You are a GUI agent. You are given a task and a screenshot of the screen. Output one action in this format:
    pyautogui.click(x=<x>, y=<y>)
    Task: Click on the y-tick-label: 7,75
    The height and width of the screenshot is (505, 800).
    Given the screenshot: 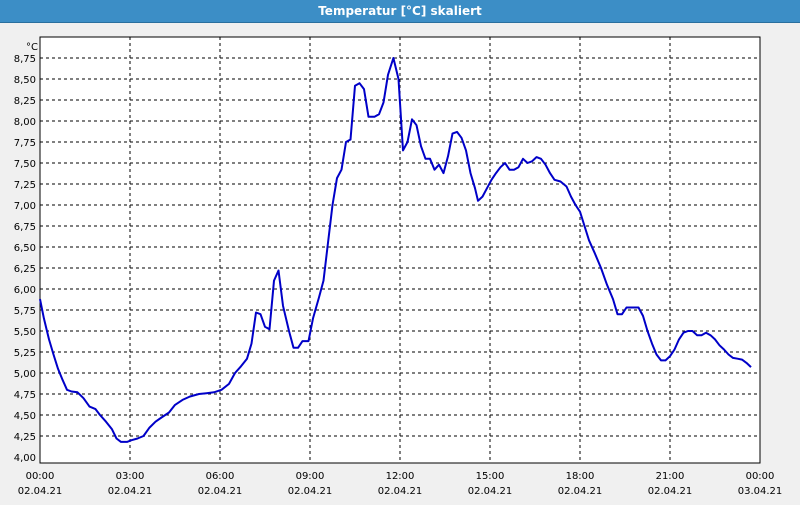 What is the action you would take?
    pyautogui.click(x=25, y=143)
    